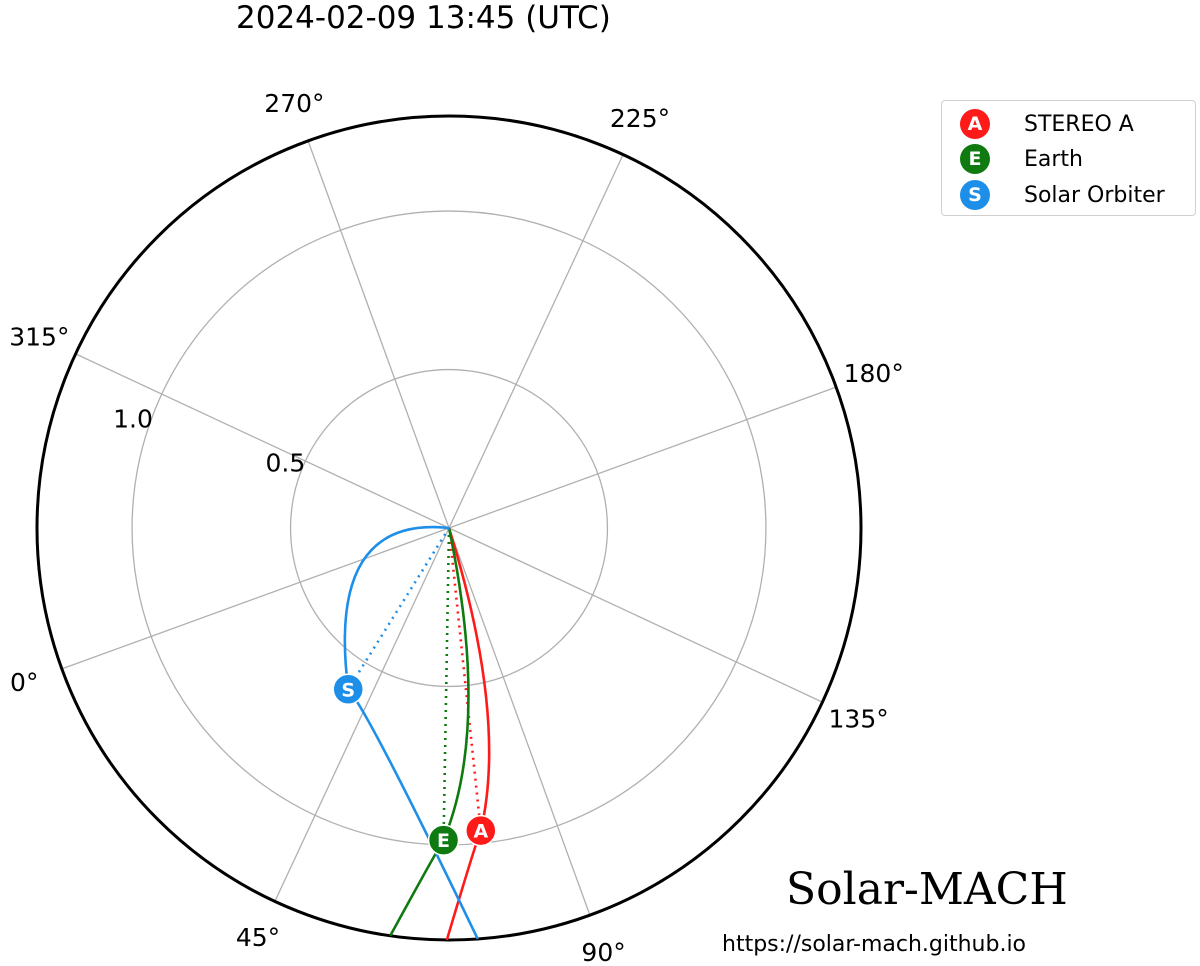 The height and width of the screenshot is (966, 1200). I want to click on marker-stereo-a, so click(481, 830).